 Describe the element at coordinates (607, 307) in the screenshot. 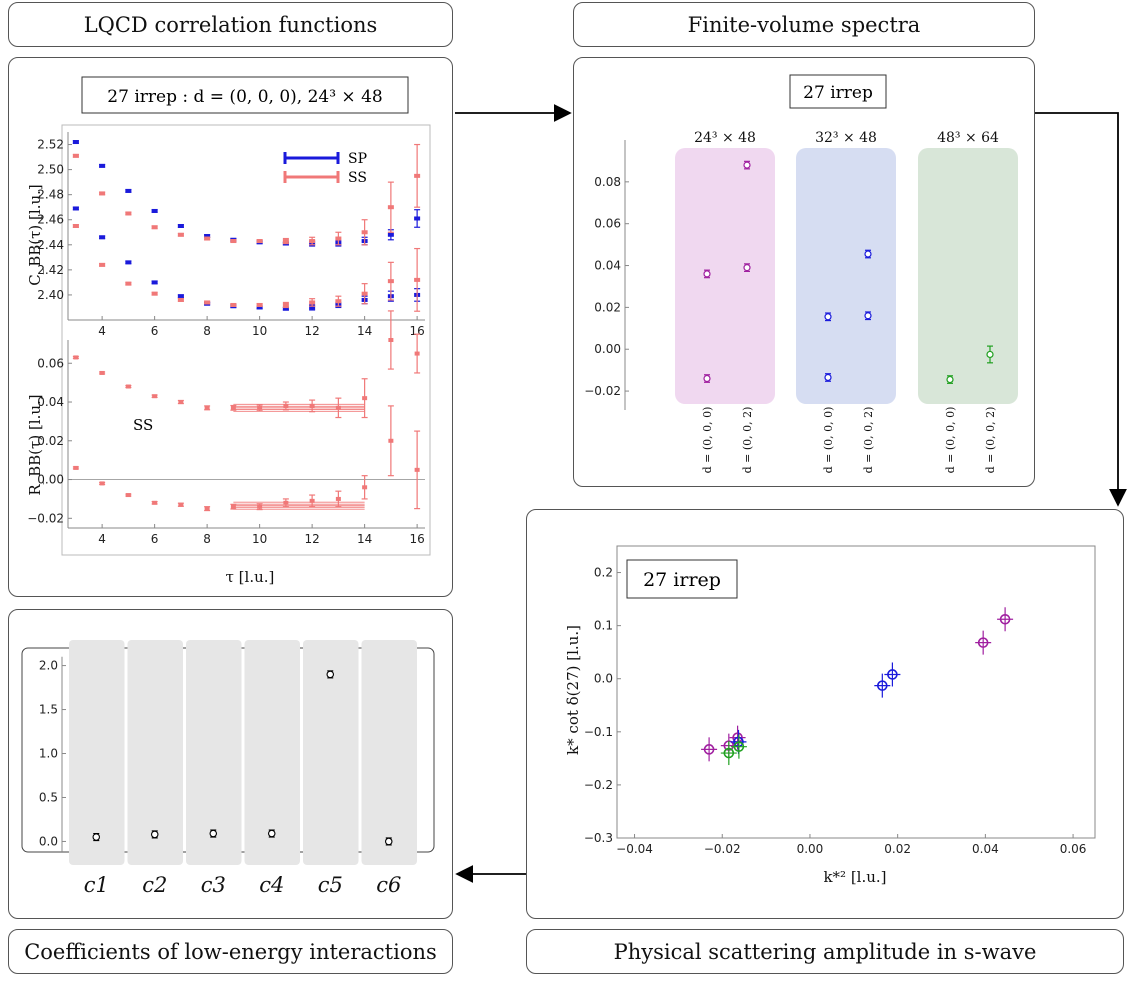

I see `spectra-y-tick-label: 0.02` at that location.